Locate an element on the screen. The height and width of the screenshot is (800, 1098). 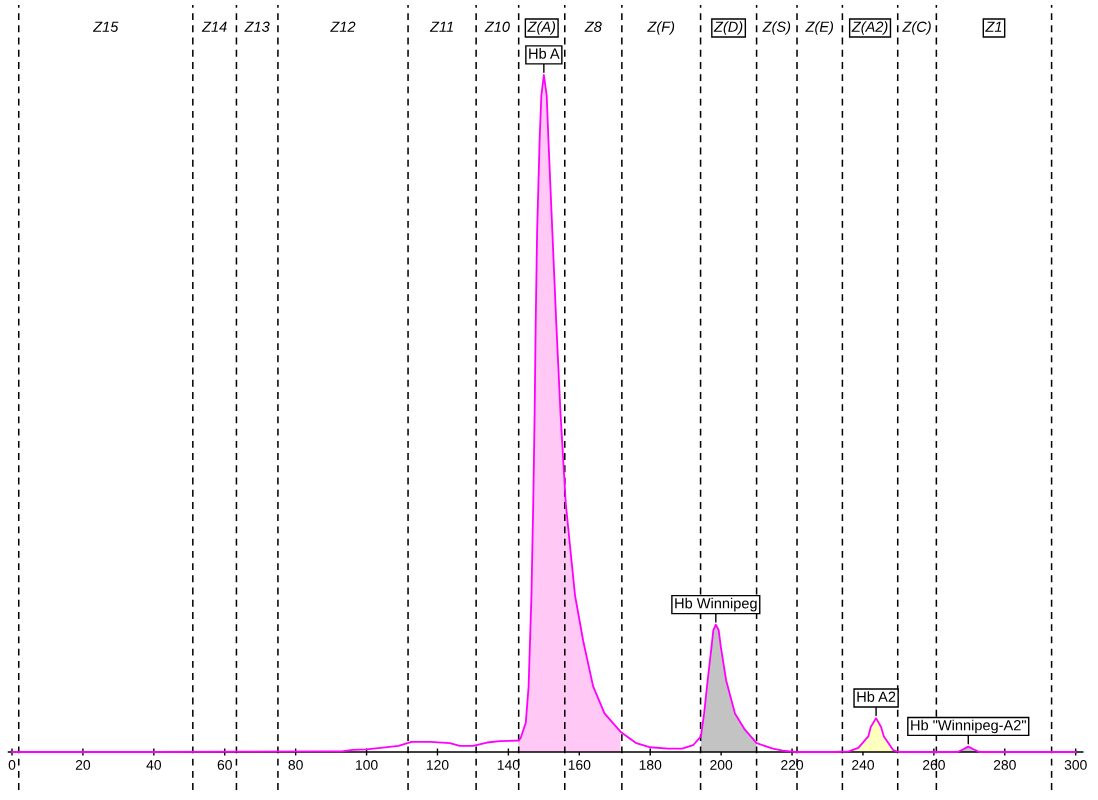
text: Z(C) is located at coordinates (916, 28).